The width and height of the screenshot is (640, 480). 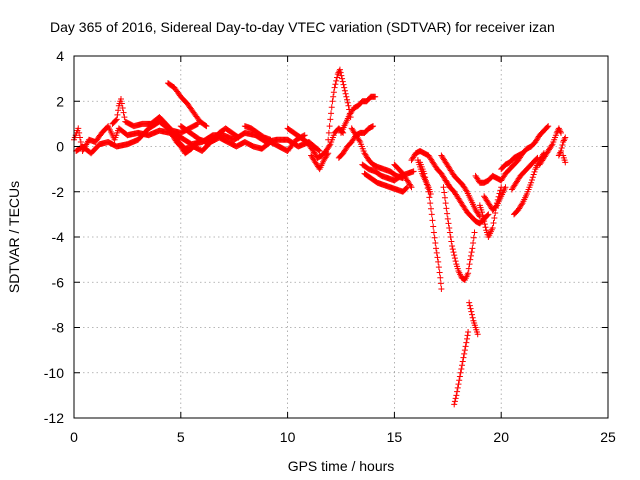 I want to click on x-tick-label: 20, so click(x=501, y=437).